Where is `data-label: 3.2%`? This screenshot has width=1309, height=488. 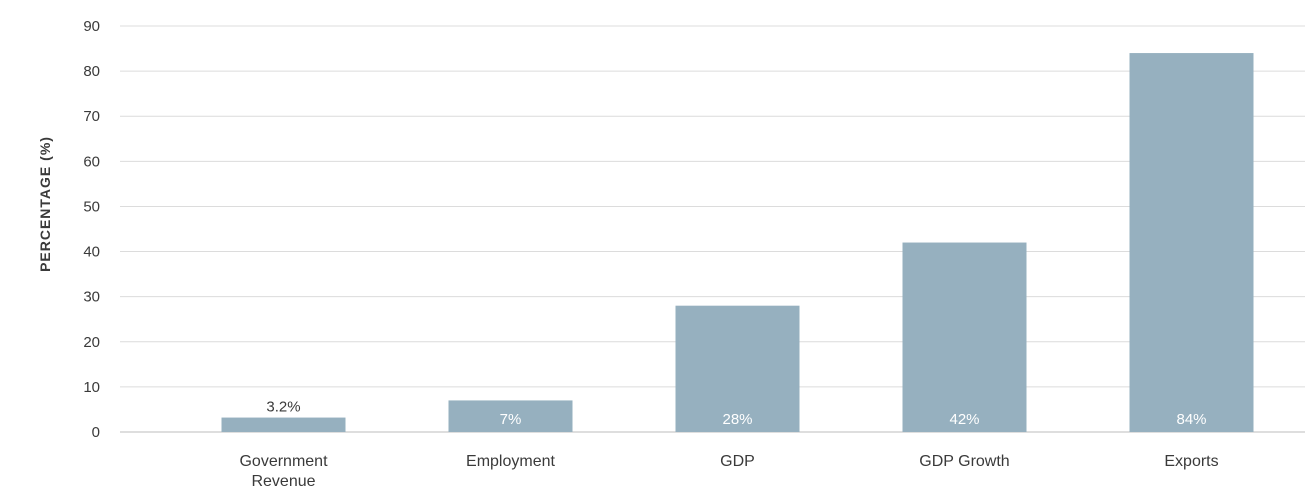 data-label: 3.2% is located at coordinates (283, 407).